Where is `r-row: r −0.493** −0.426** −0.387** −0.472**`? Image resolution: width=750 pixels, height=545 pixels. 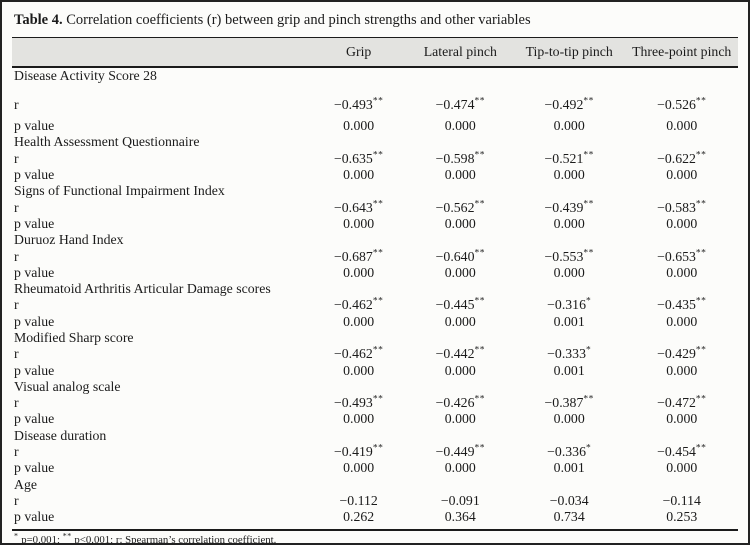
r-row: r −0.493** −0.426** −0.387** −0.472** is located at coordinates (375, 403).